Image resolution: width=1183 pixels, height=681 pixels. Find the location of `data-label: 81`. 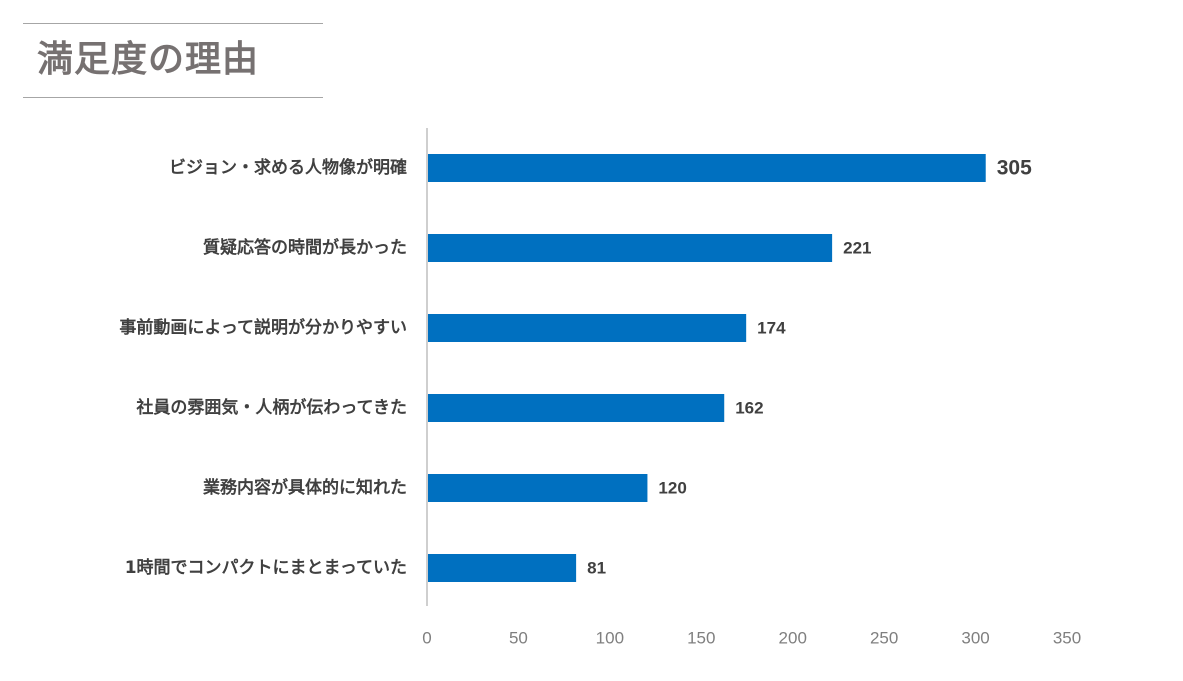

data-label: 81 is located at coordinates (596, 568).